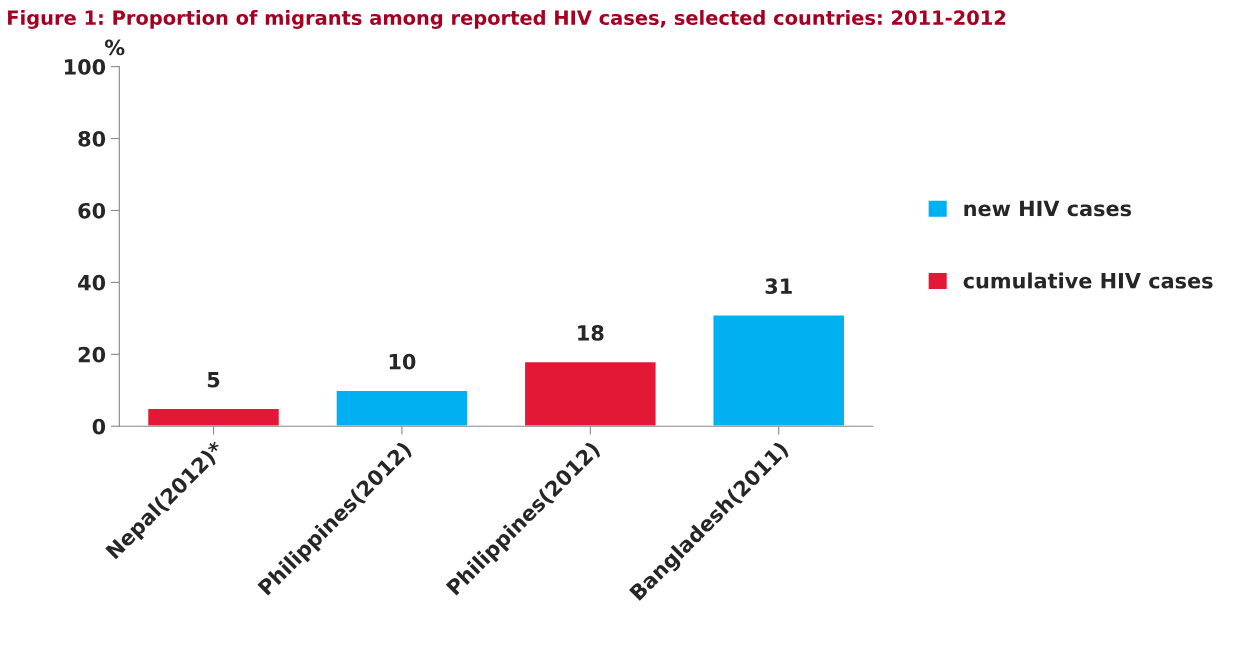 The width and height of the screenshot is (1256, 666). What do you see at coordinates (92, 138) in the screenshot?
I see `y-tick-label: 80` at bounding box center [92, 138].